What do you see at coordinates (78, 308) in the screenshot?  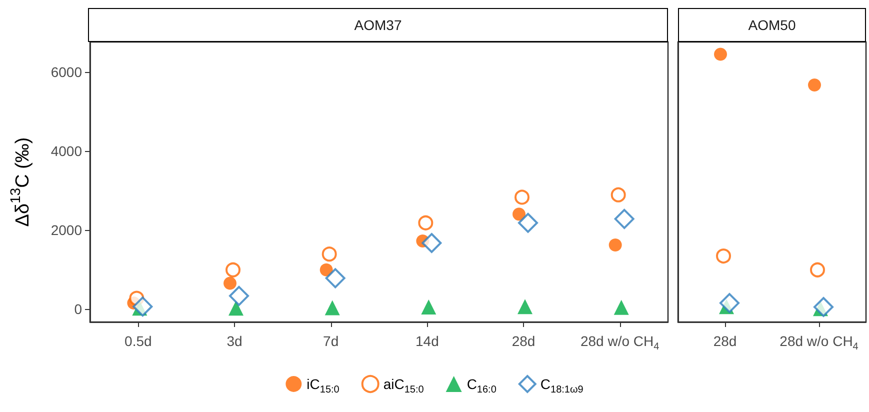 I see `y-tick-label: 0` at bounding box center [78, 308].